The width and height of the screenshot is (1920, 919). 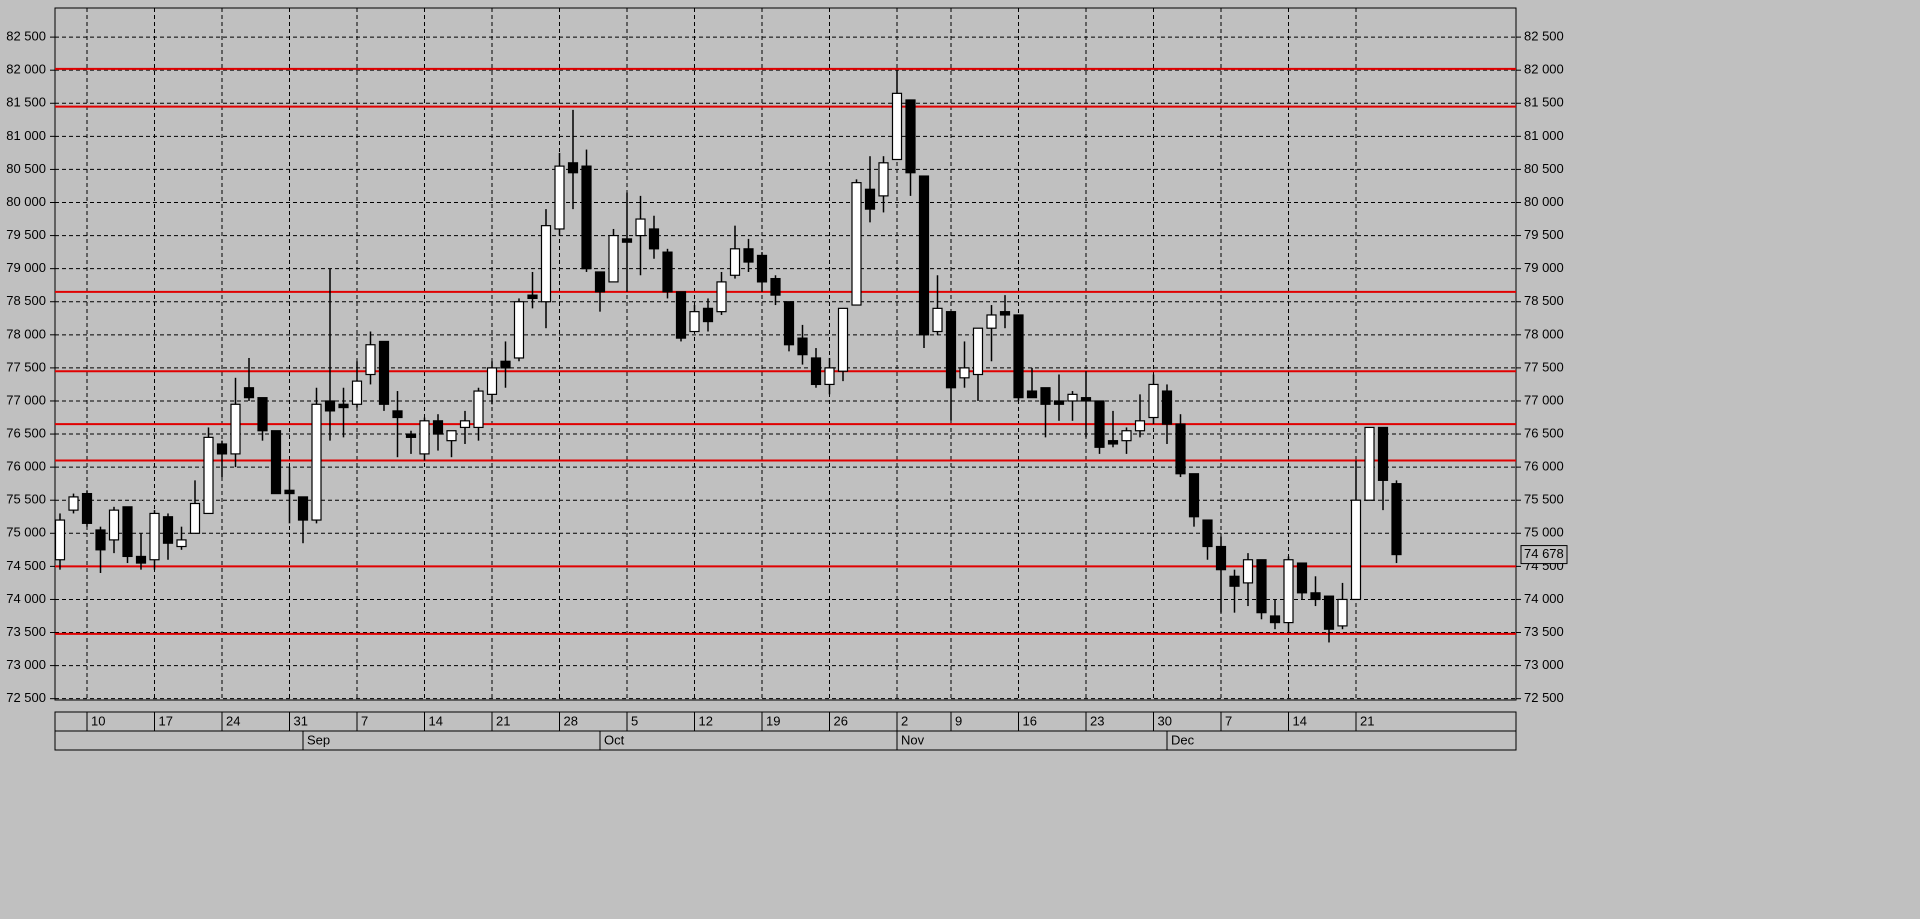 I want to click on y-tick-label: 78 000, so click(x=26, y=333).